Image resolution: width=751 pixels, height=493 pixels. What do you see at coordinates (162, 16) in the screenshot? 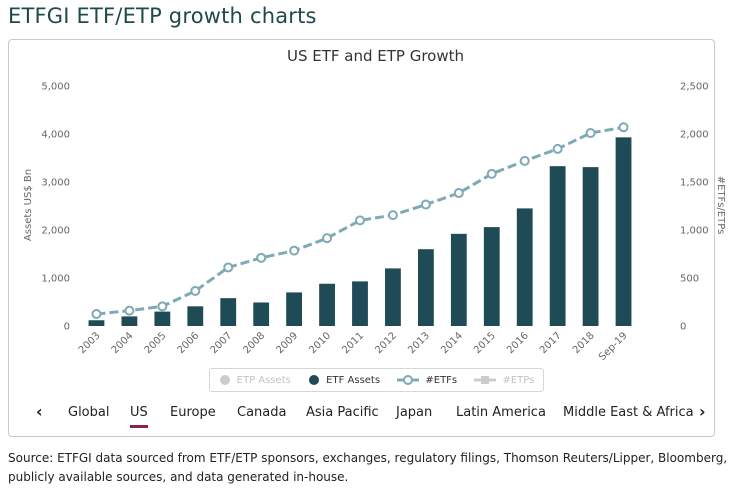
I see `page-title: ETFGI ETF/ETP growth charts` at bounding box center [162, 16].